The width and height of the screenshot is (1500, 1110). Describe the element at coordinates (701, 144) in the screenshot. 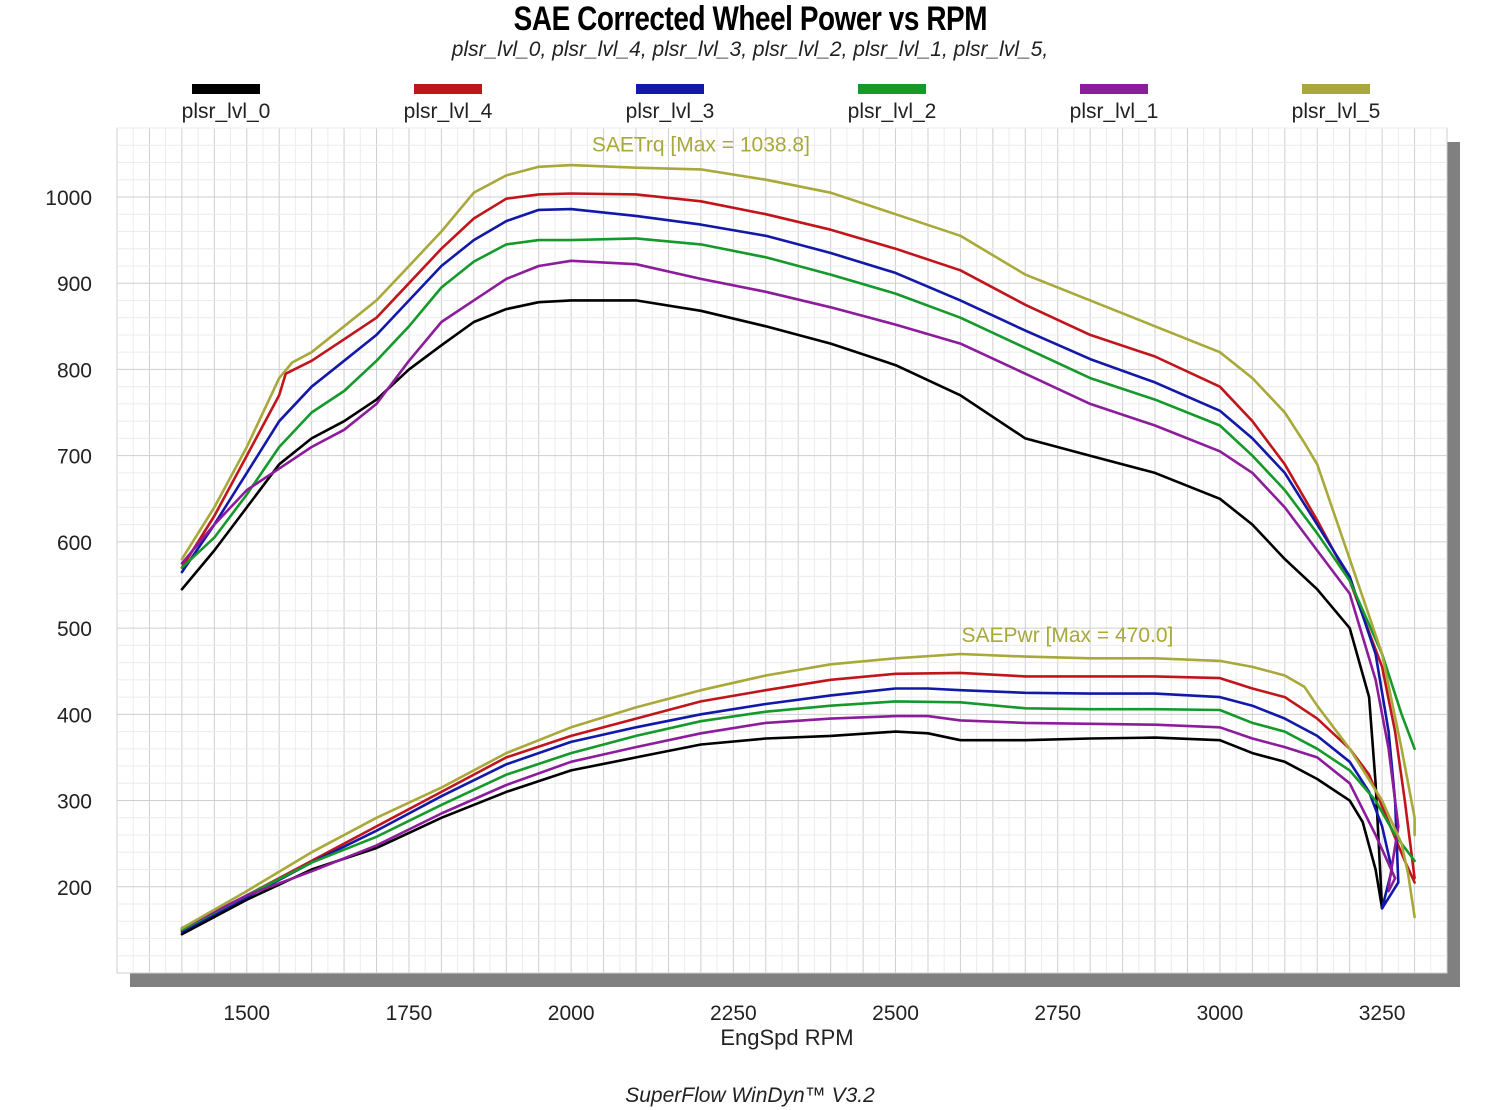

I see `torque-max-annotation: SAETrq [Max = 1038.8]` at that location.